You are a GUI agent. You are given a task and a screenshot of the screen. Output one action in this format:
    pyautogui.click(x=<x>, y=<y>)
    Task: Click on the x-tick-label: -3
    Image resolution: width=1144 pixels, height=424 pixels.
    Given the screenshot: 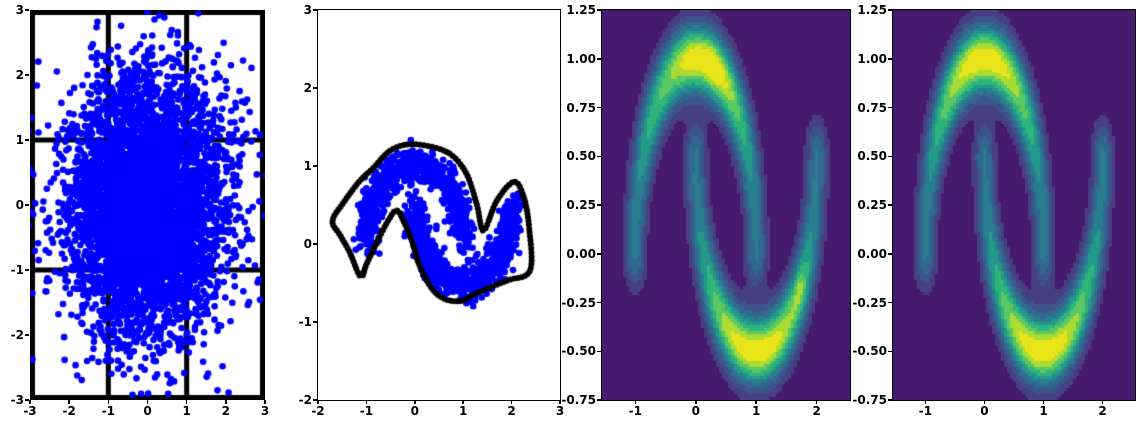 What is the action you would take?
    pyautogui.click(x=30, y=411)
    